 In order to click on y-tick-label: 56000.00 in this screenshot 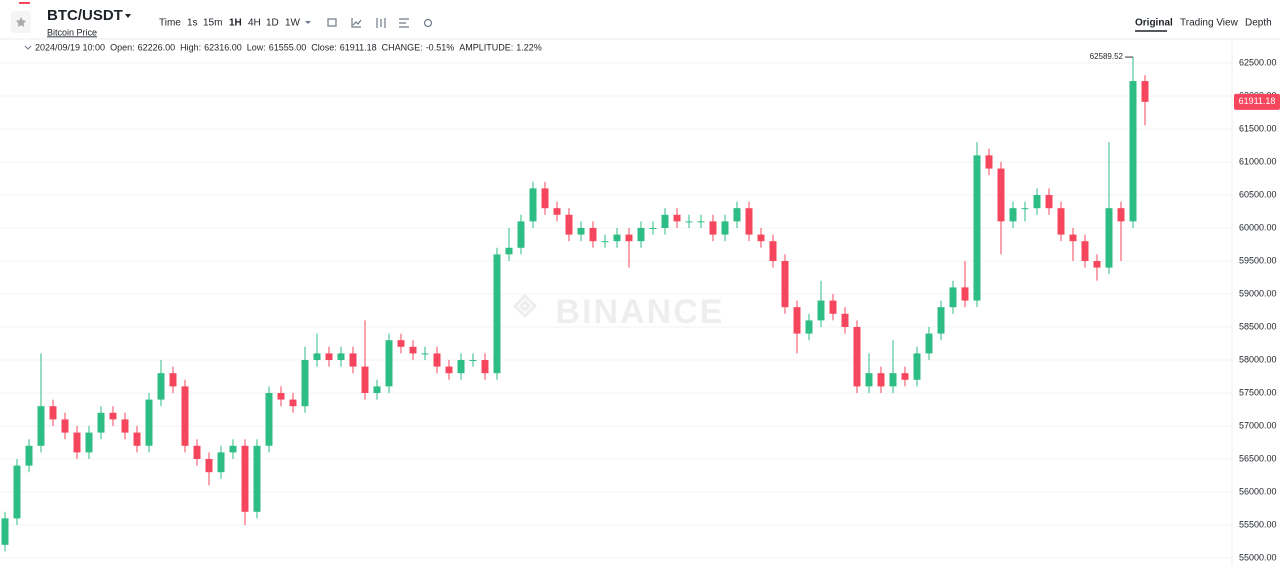, I will do `click(1258, 491)`.